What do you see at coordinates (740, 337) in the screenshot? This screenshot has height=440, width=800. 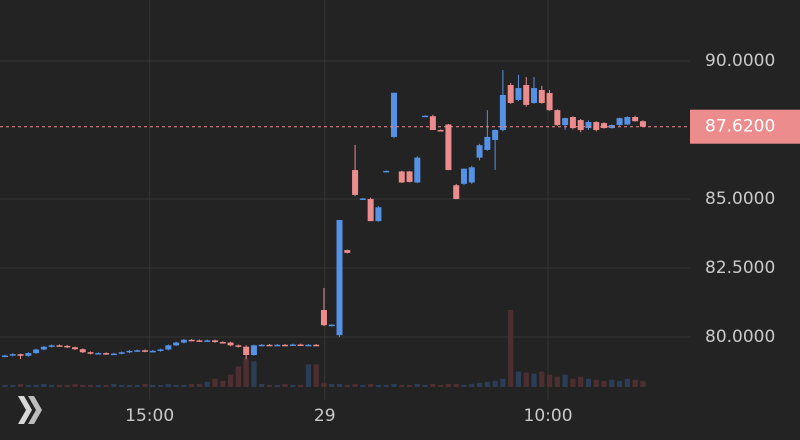 I see `y-tick-label: 80.0000` at bounding box center [740, 337].